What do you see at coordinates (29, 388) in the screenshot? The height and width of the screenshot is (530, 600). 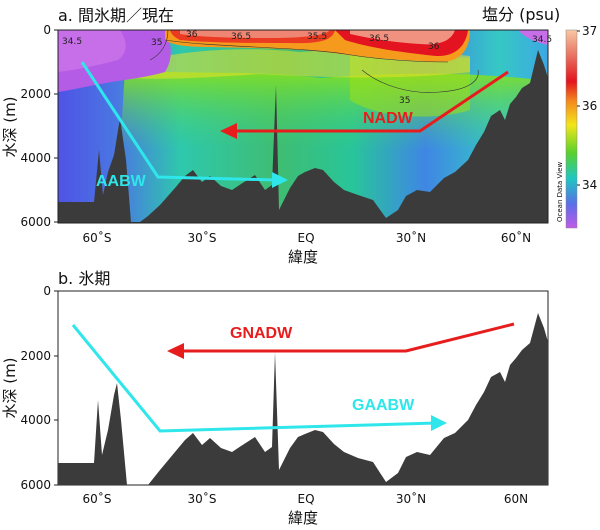 I see `panel-b-y-axis: 0 2000 4000 6000 水深 (m)` at bounding box center [29, 388].